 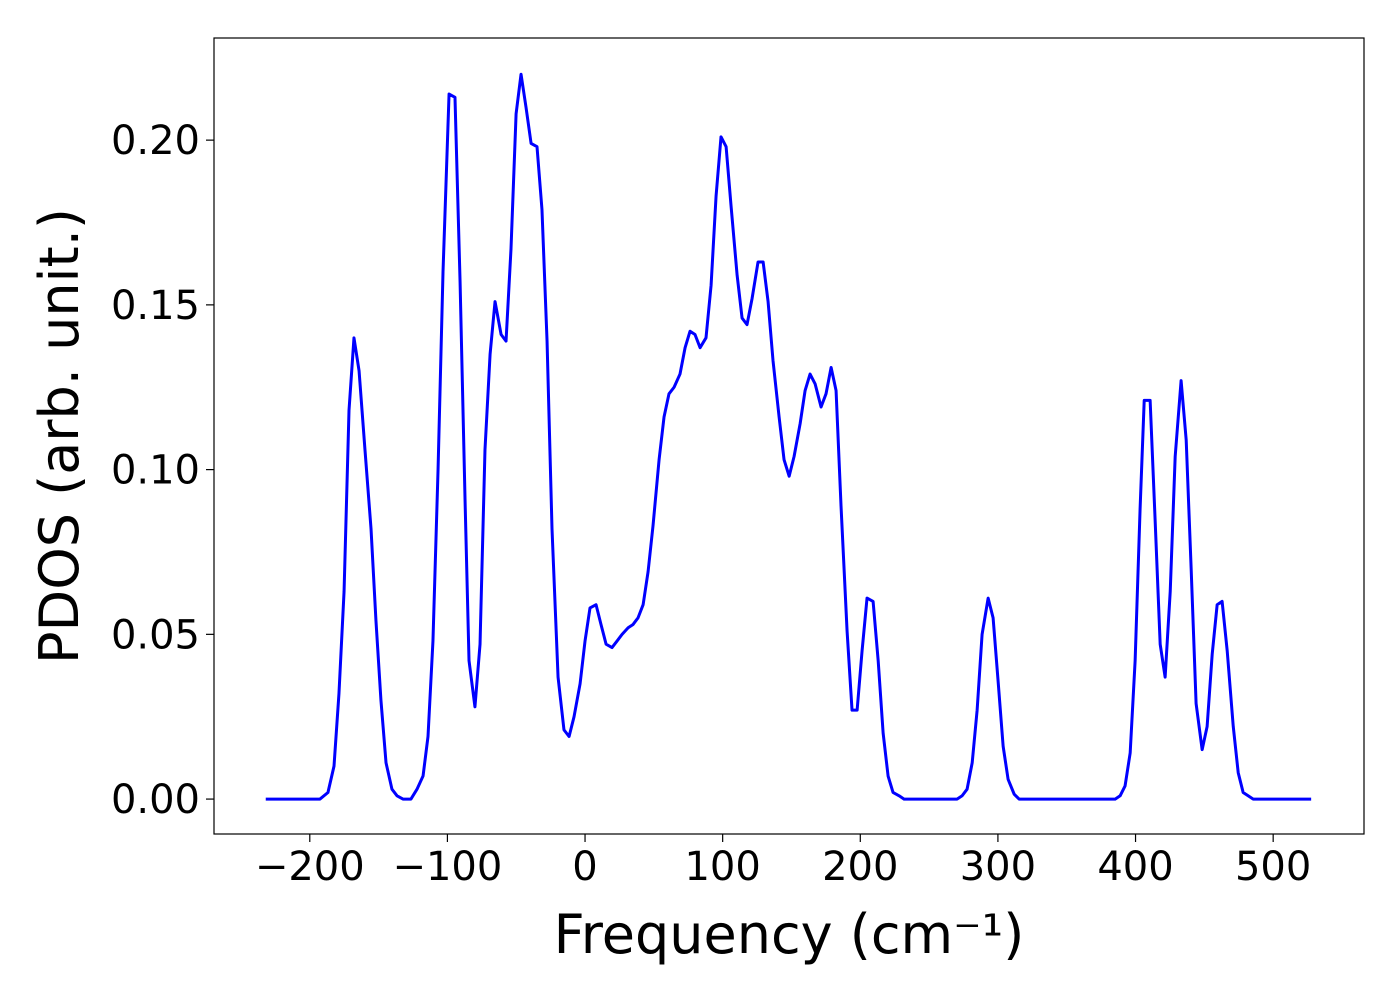 I want to click on x-tick-label: 100, so click(x=722, y=867).